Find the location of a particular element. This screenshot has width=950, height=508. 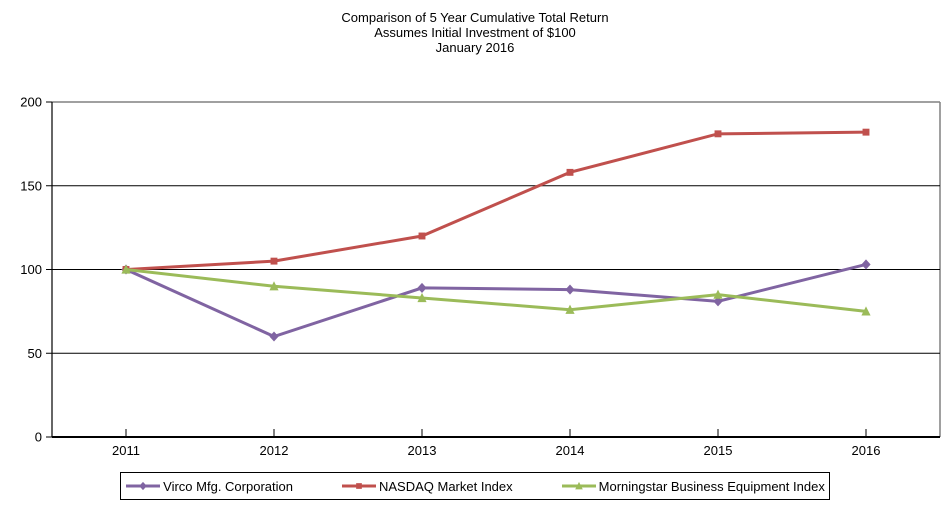

legend-label: Virco Mfg. Corporation is located at coordinates (228, 486).